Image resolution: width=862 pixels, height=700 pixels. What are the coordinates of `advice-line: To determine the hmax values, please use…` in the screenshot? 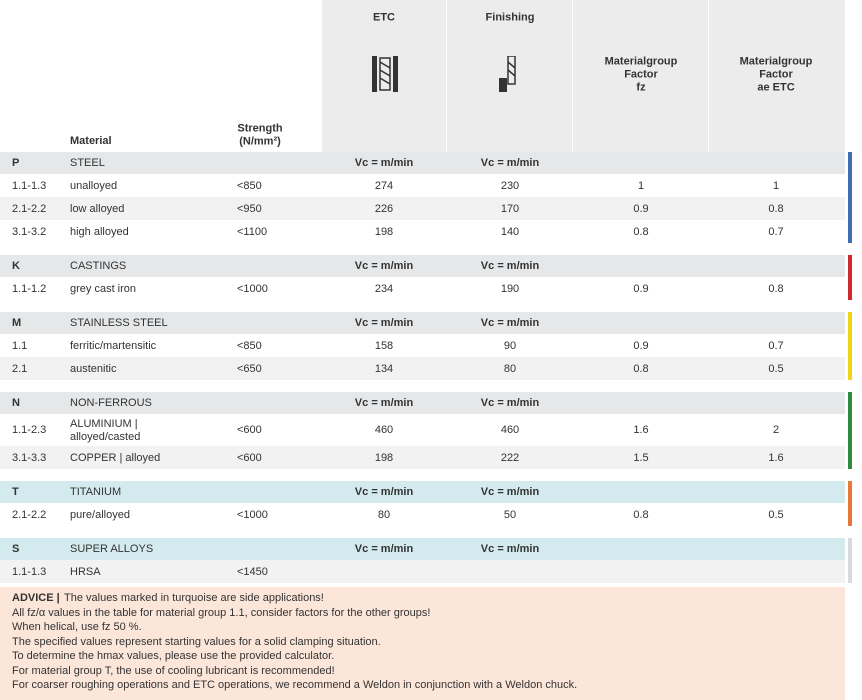 It's located at (173, 656).